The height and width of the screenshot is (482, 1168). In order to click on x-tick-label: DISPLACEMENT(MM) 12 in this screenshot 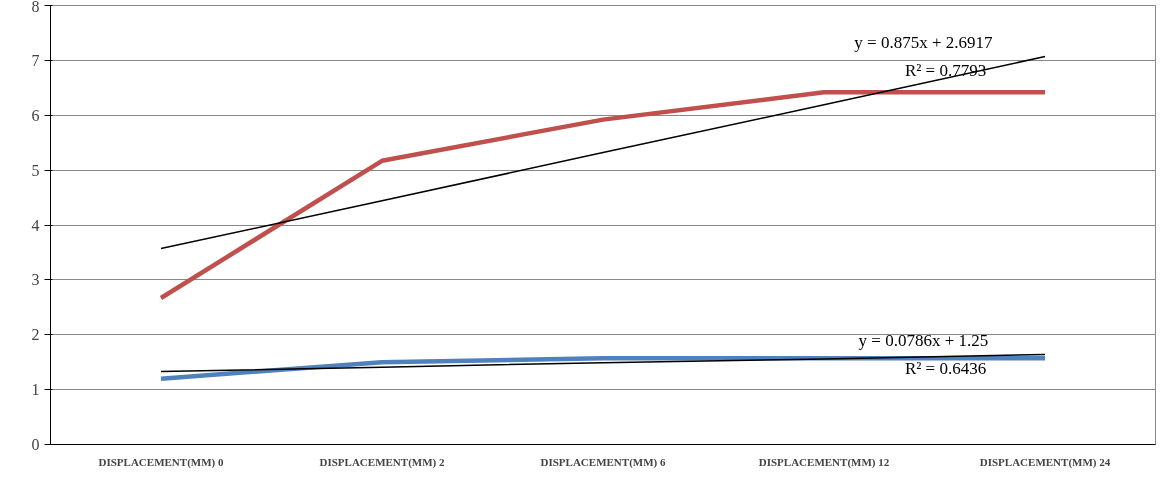, I will do `click(824, 462)`.